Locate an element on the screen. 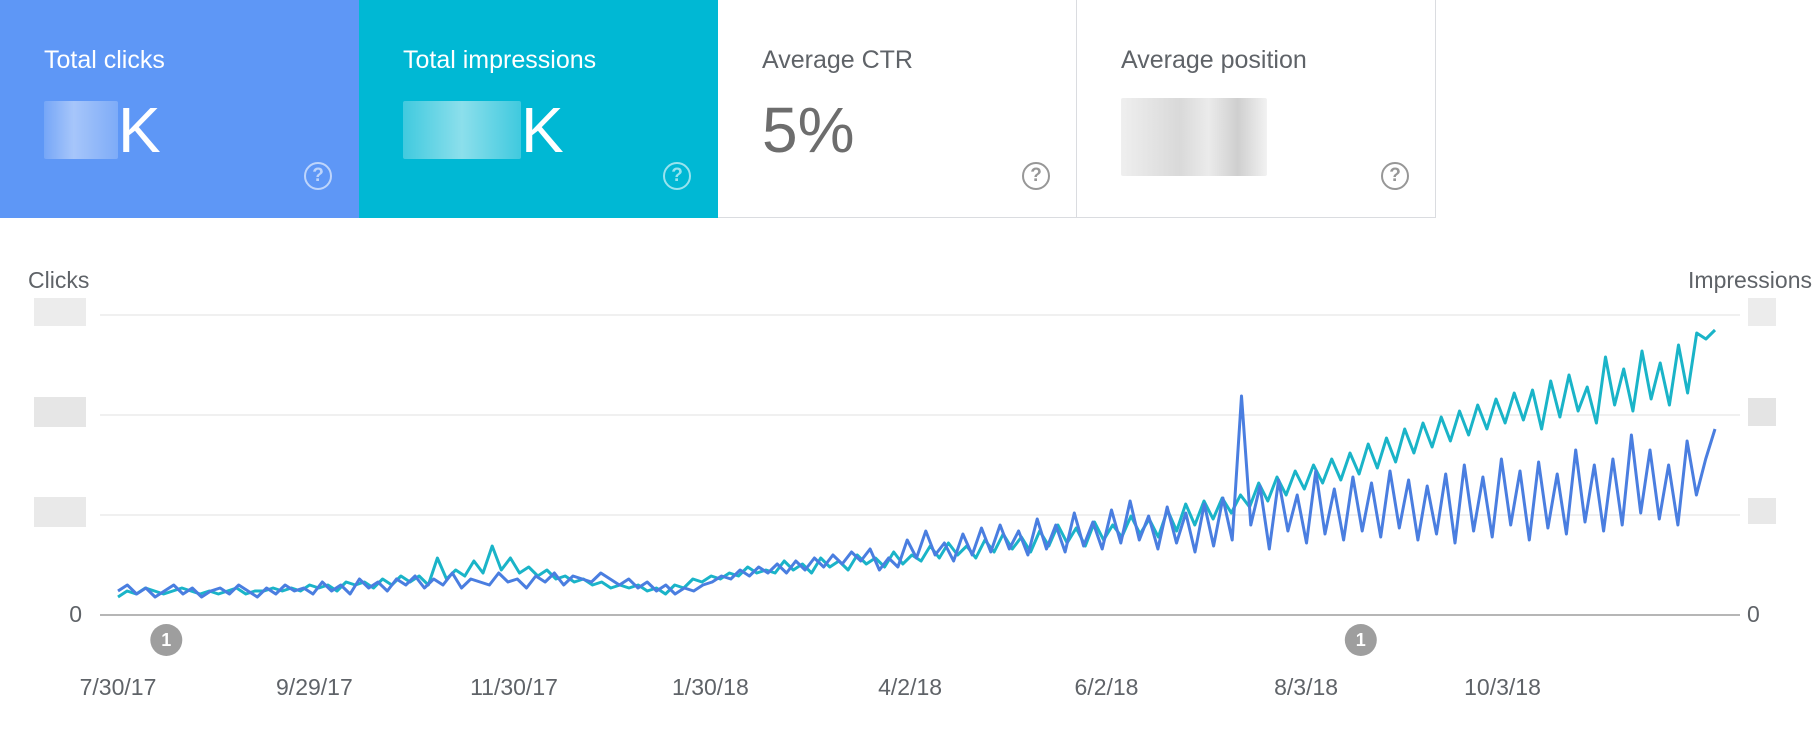  average-ctr-card: Average CTR 5% ? is located at coordinates (897, 109).